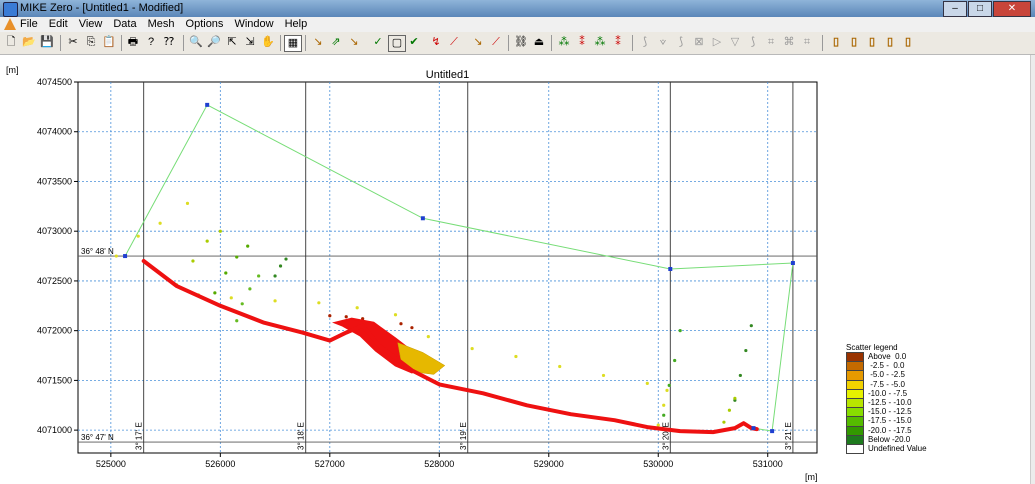 The width and height of the screenshot is (1035, 484). What do you see at coordinates (699, 42) in the screenshot?
I see `analysis-tool-4-icon: ⊠` at bounding box center [699, 42].